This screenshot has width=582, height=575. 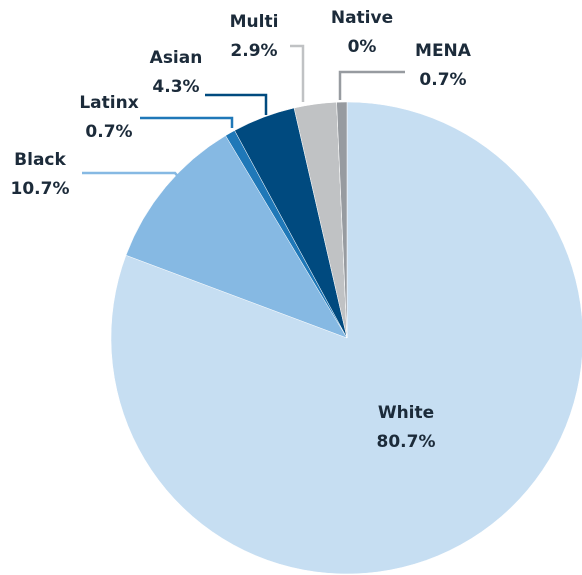 What do you see at coordinates (443, 51) in the screenshot?
I see `slice-label: MENA` at bounding box center [443, 51].